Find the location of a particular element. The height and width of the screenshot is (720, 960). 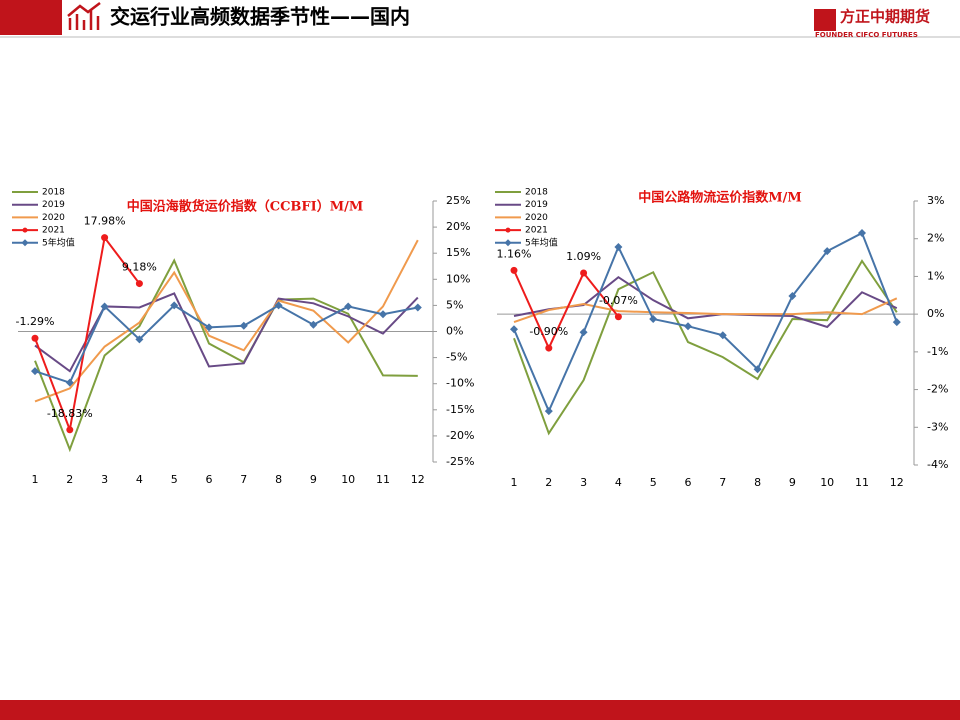

chart-title: 中国公路物流运价指数M/M is located at coordinates (720, 198).